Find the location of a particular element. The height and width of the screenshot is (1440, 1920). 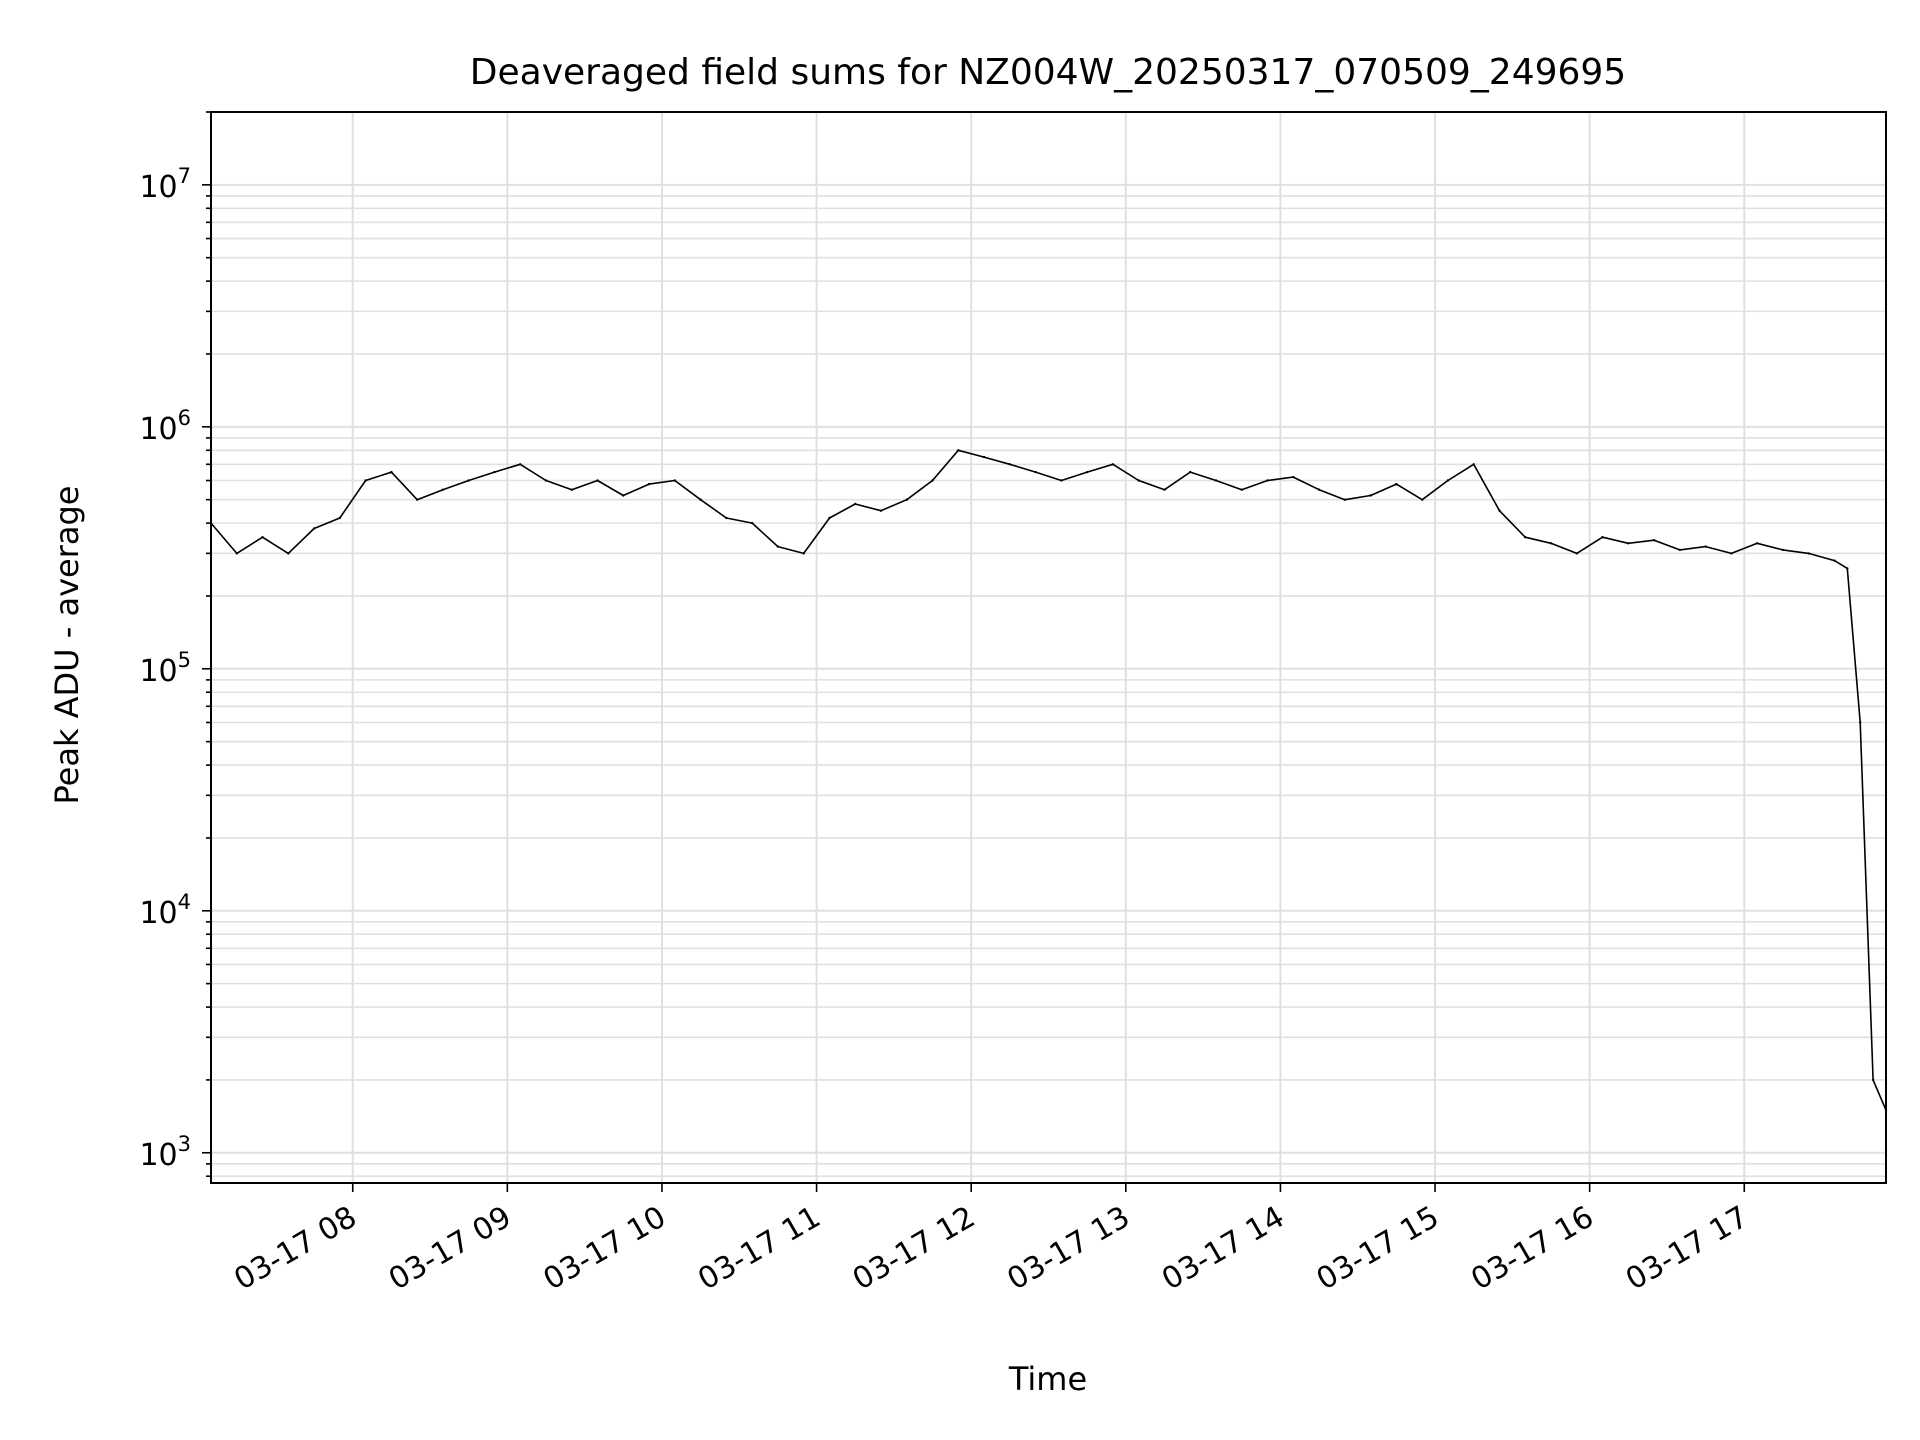

y-tick-label: 10³ is located at coordinates (165, 1152).